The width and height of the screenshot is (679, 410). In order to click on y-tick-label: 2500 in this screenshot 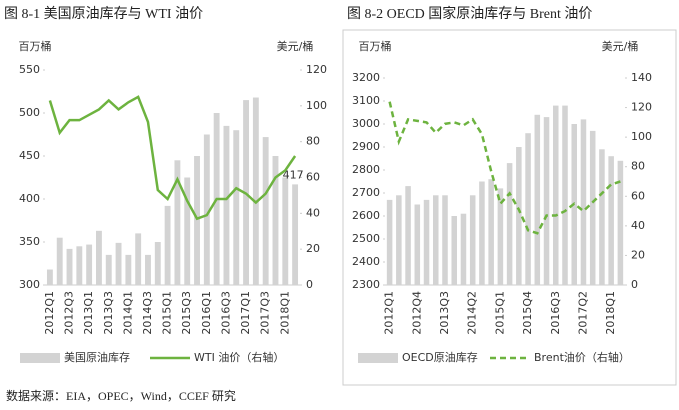, I will do `click(366, 238)`.